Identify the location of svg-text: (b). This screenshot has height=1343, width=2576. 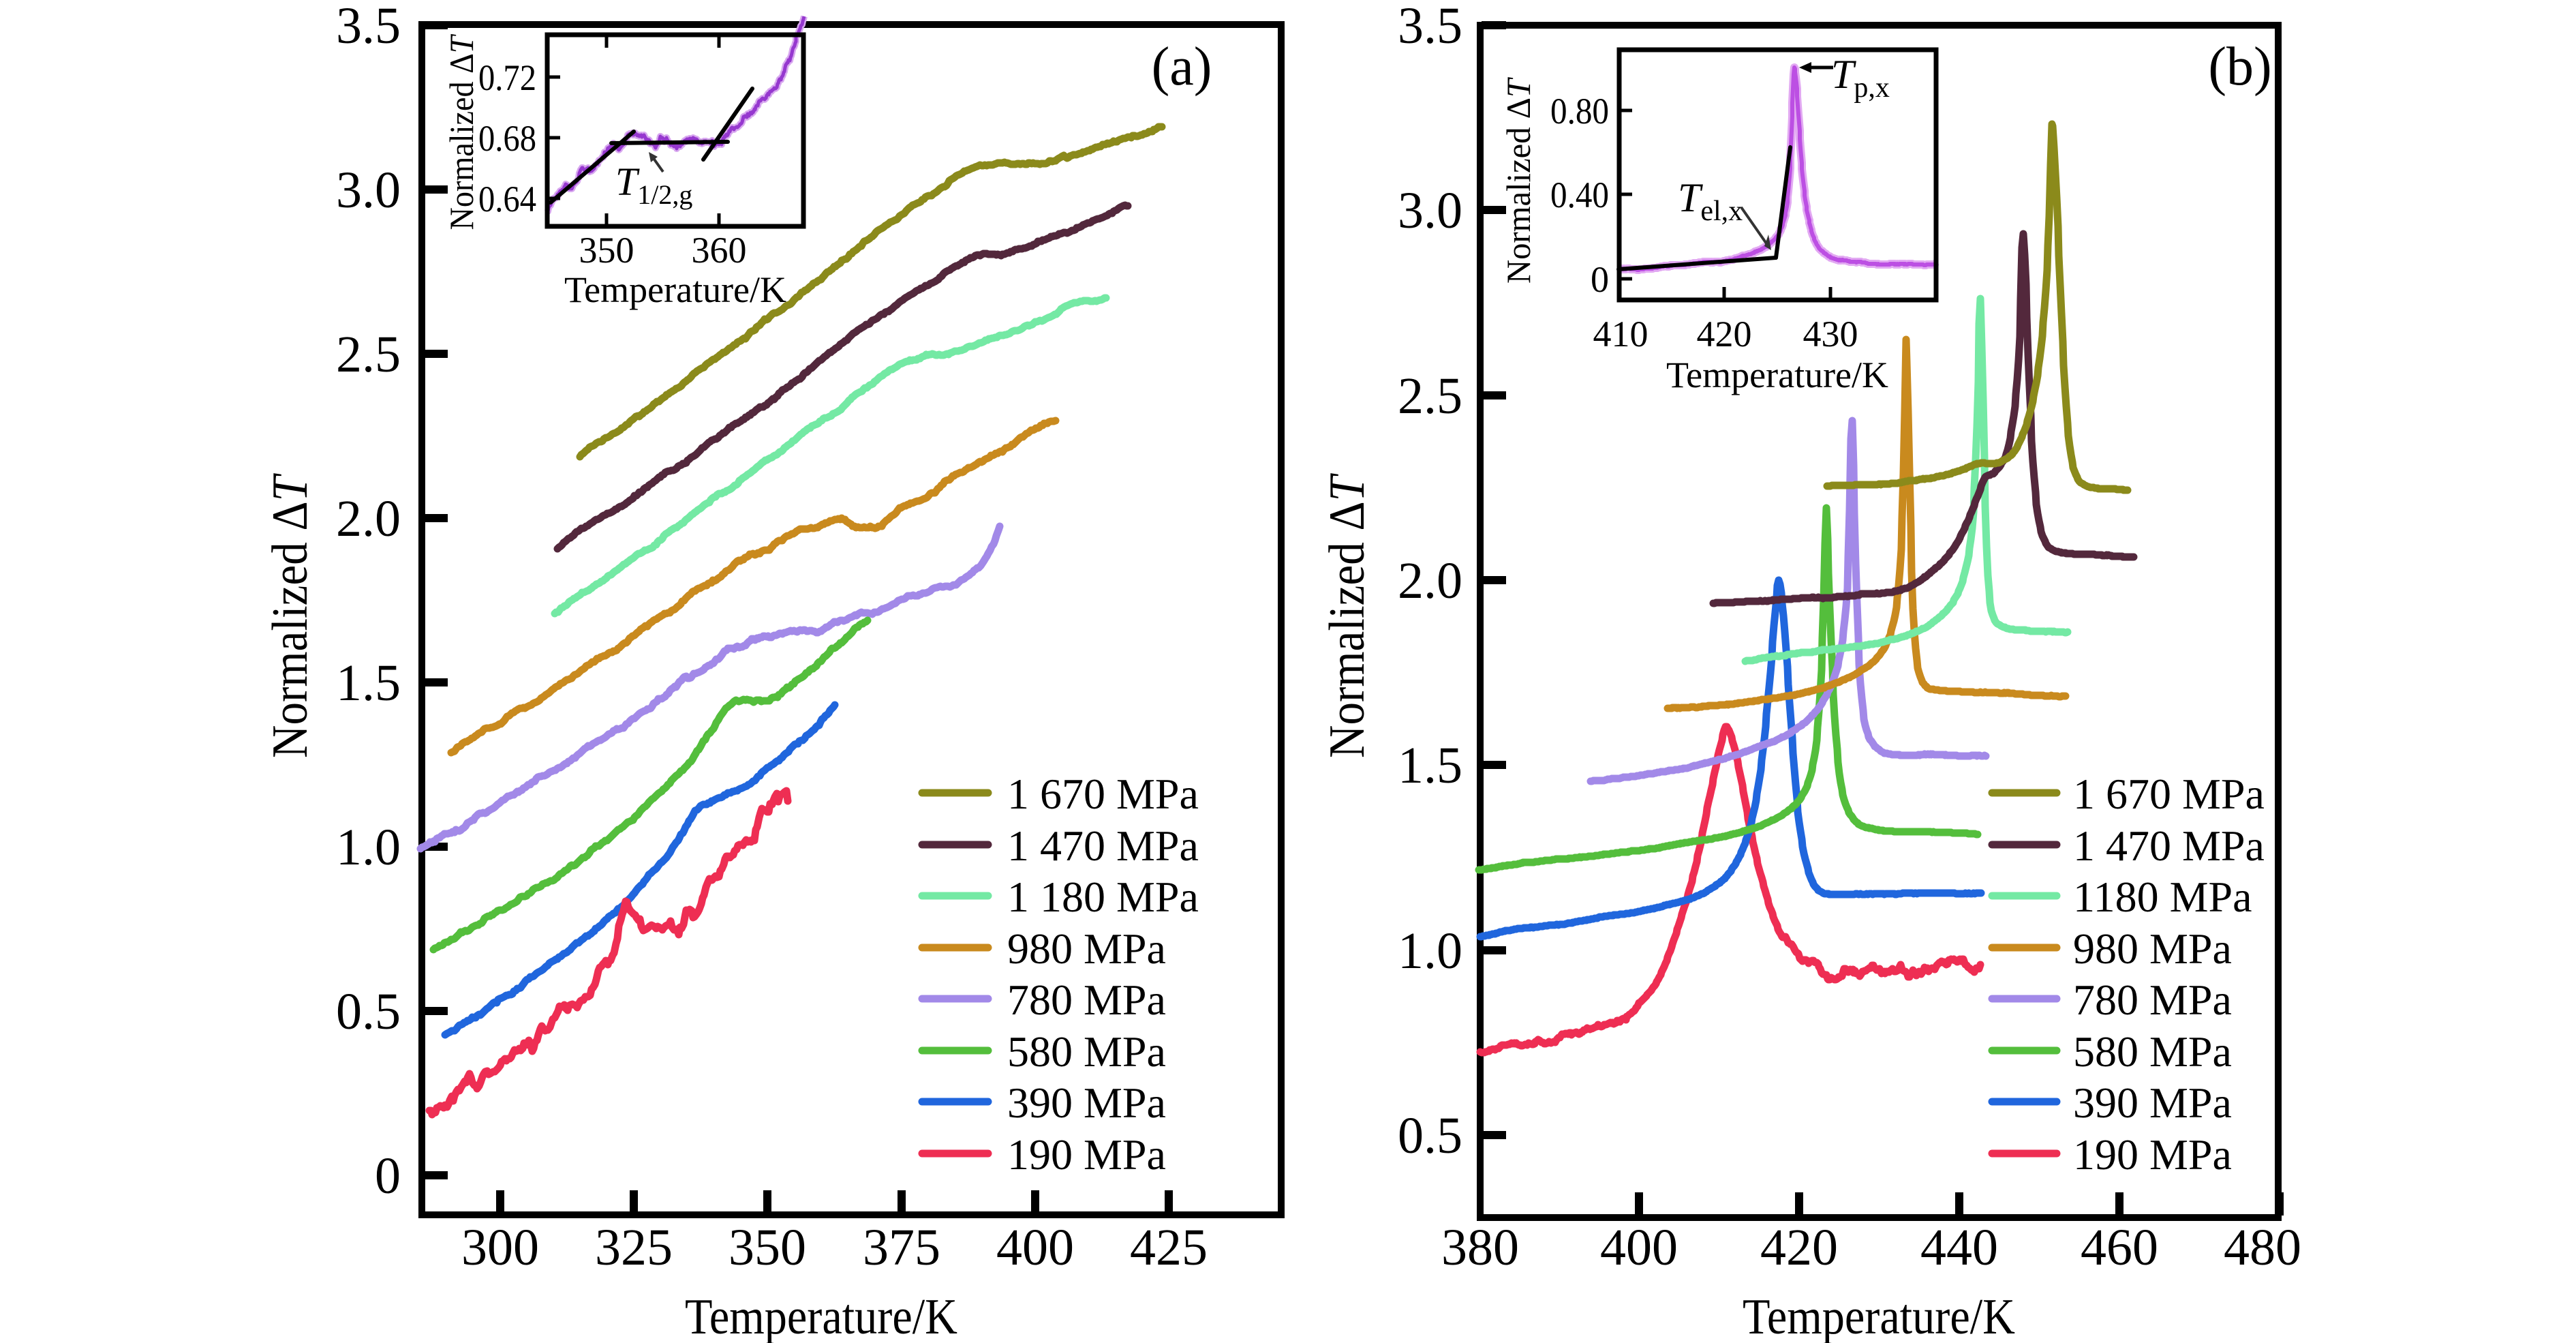
(2239, 67).